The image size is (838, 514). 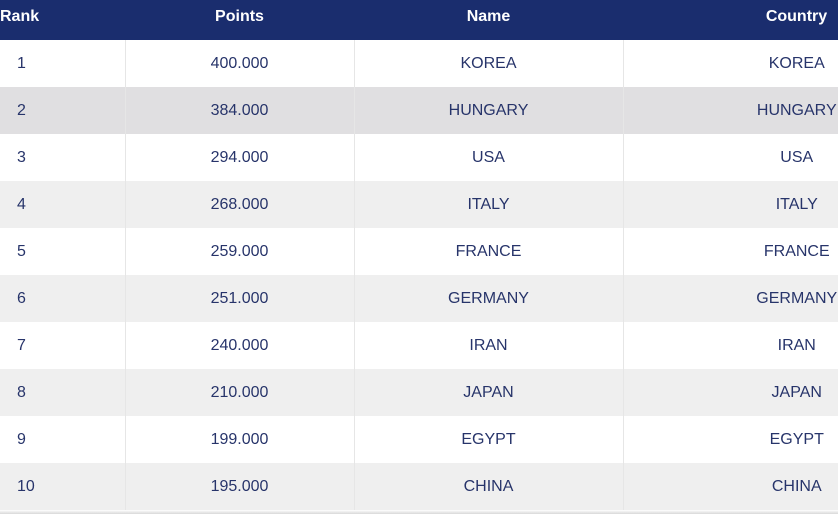 I want to click on table-row: 3 294.000 USA USA, so click(x=419, y=157).